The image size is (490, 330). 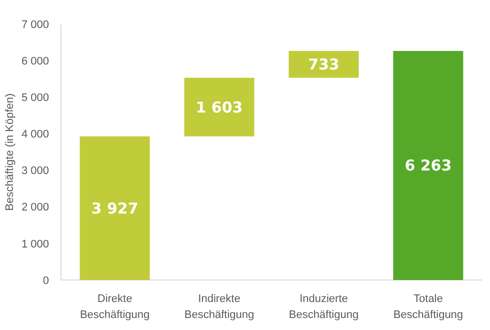 I want to click on x-tick-label: Direkte Beschäftigung, so click(x=115, y=307).